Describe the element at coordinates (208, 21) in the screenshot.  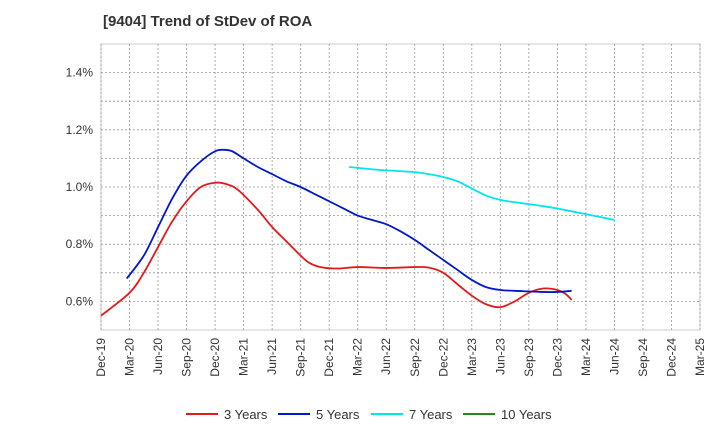
I see `chart-title: [9404] Trend of StDev of ROA` at that location.